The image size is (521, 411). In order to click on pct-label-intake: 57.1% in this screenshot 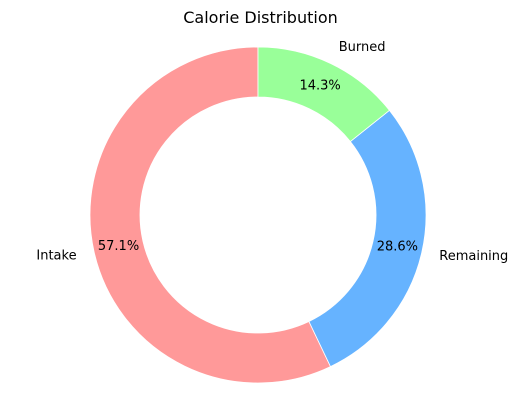, I will do `click(118, 246)`.